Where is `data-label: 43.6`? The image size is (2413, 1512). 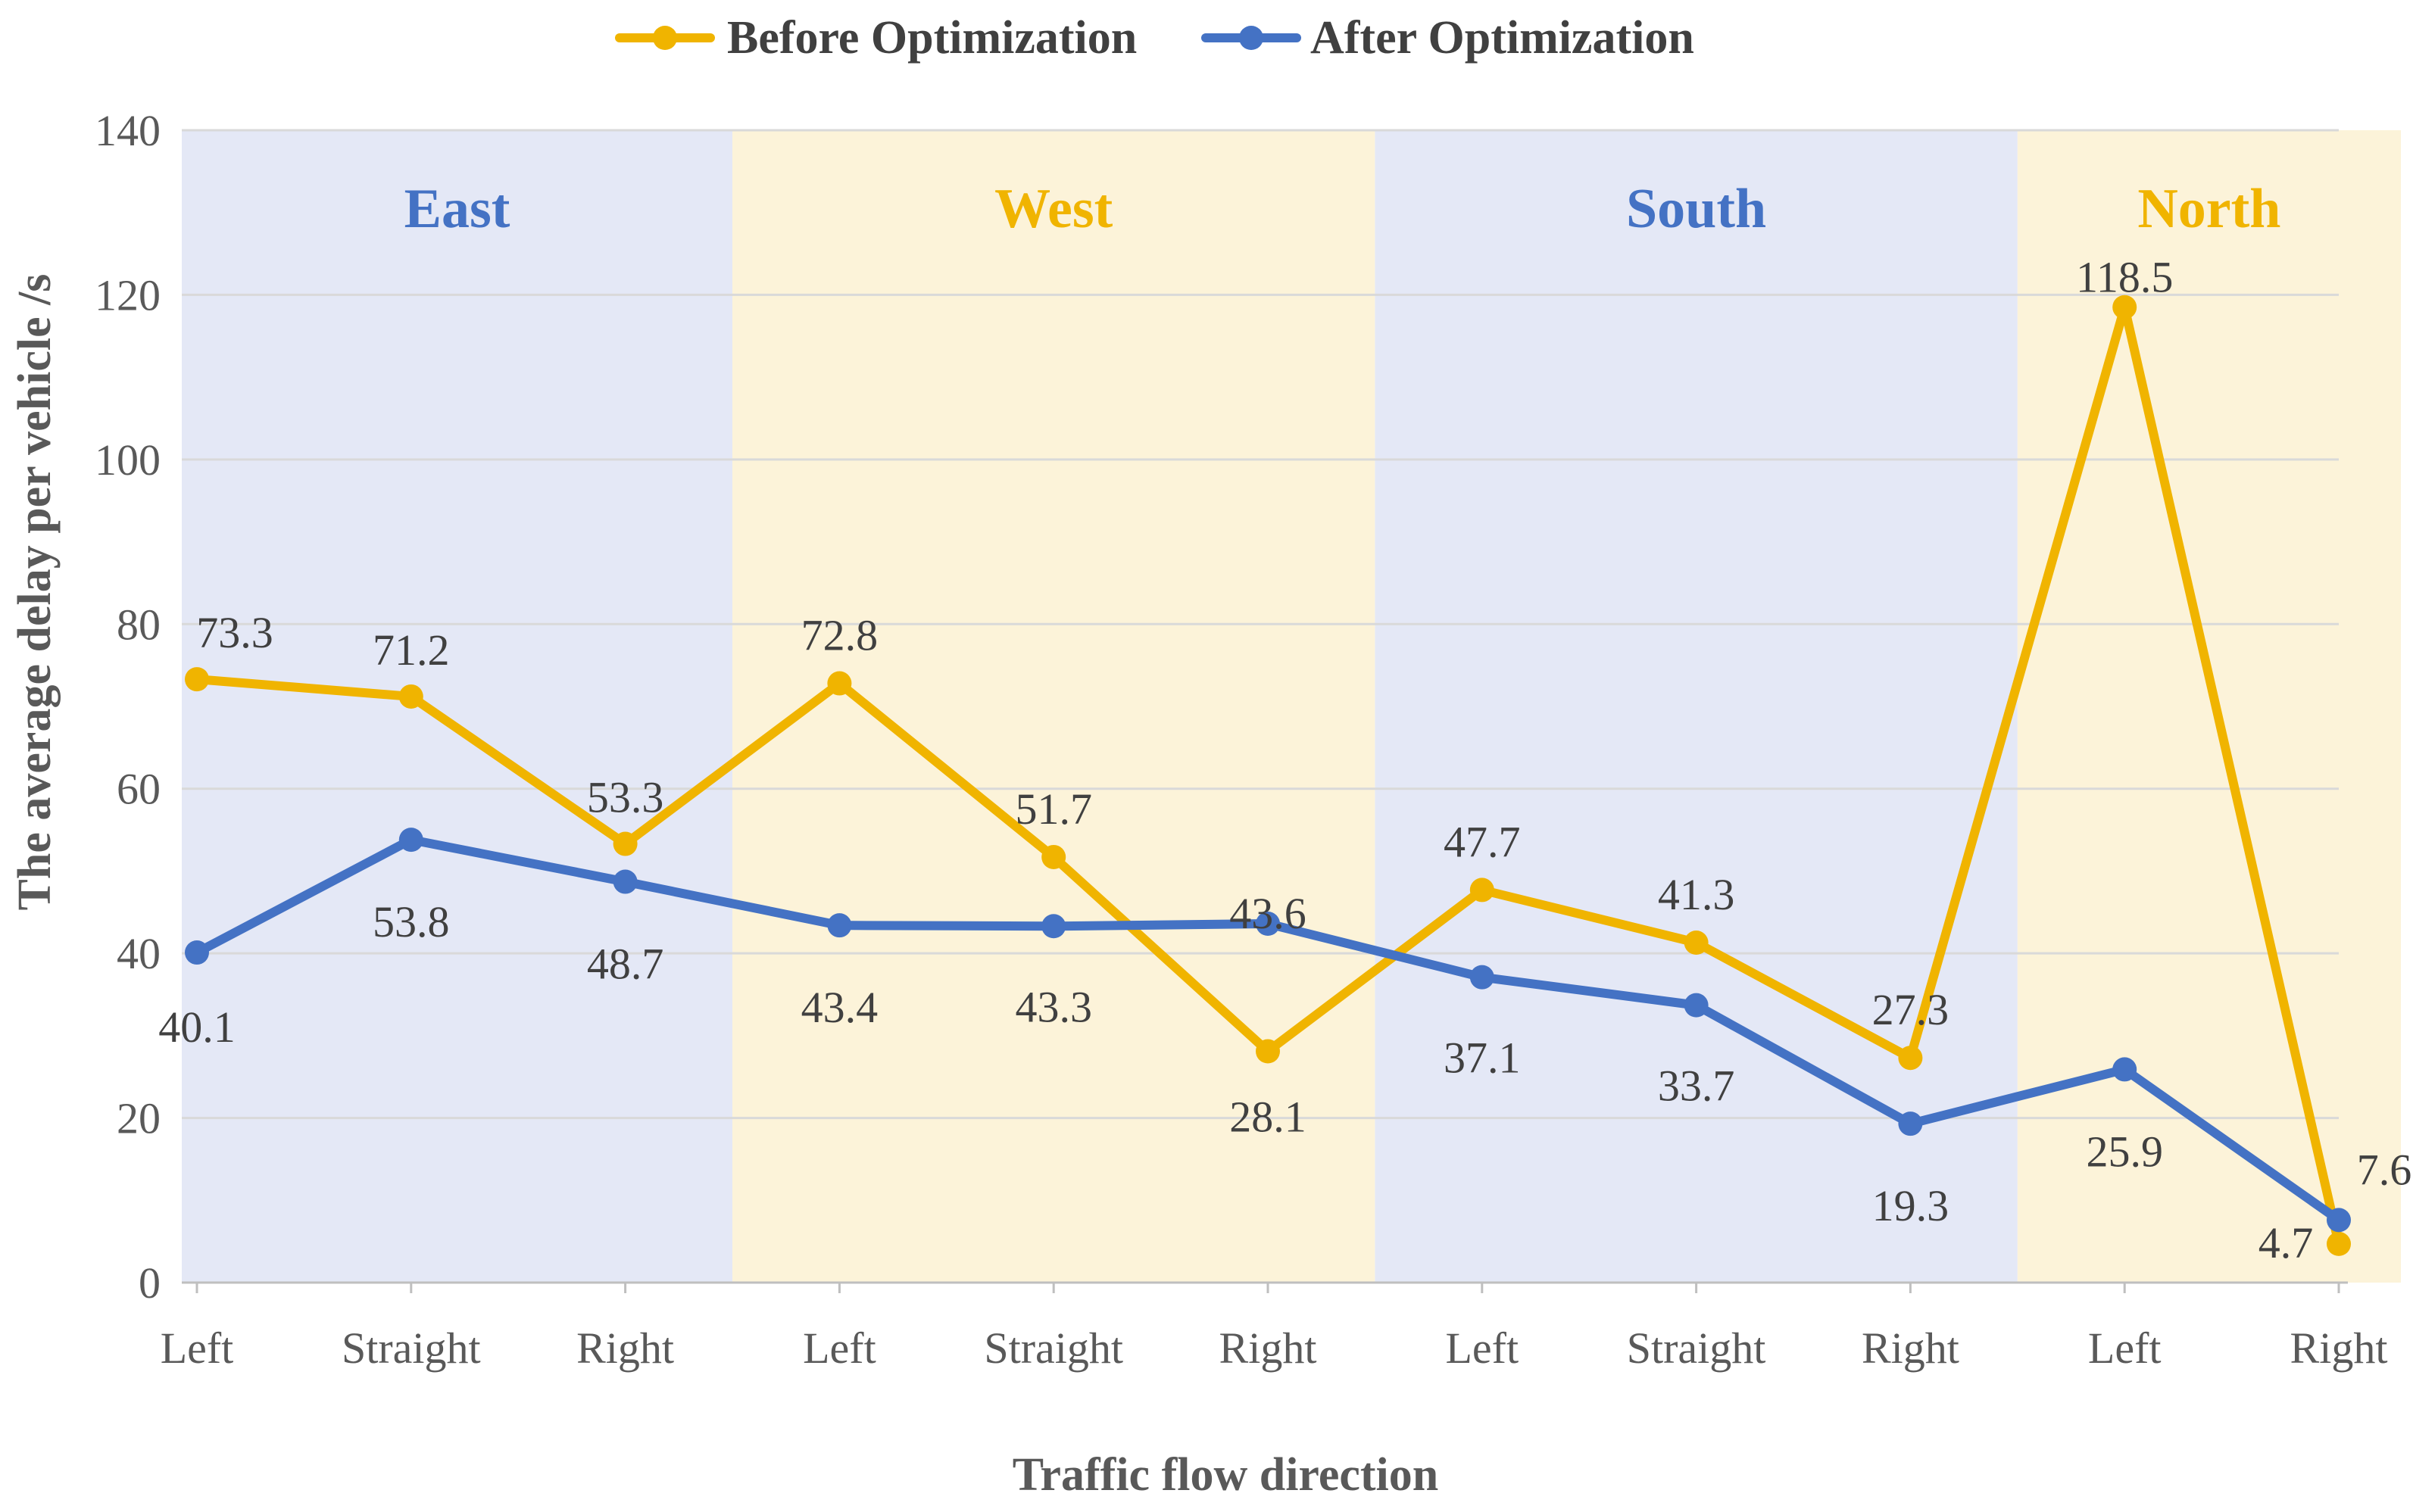
data-label: 43.6 is located at coordinates (1267, 914).